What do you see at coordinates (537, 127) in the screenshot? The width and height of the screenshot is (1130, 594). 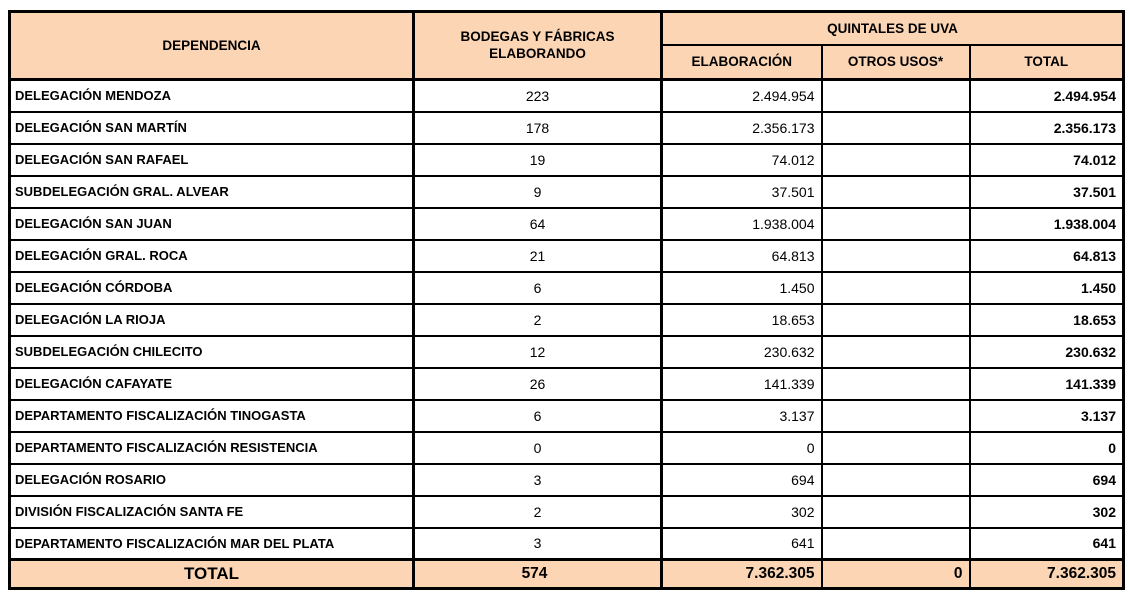 I see `bodegas-cell: 178` at bounding box center [537, 127].